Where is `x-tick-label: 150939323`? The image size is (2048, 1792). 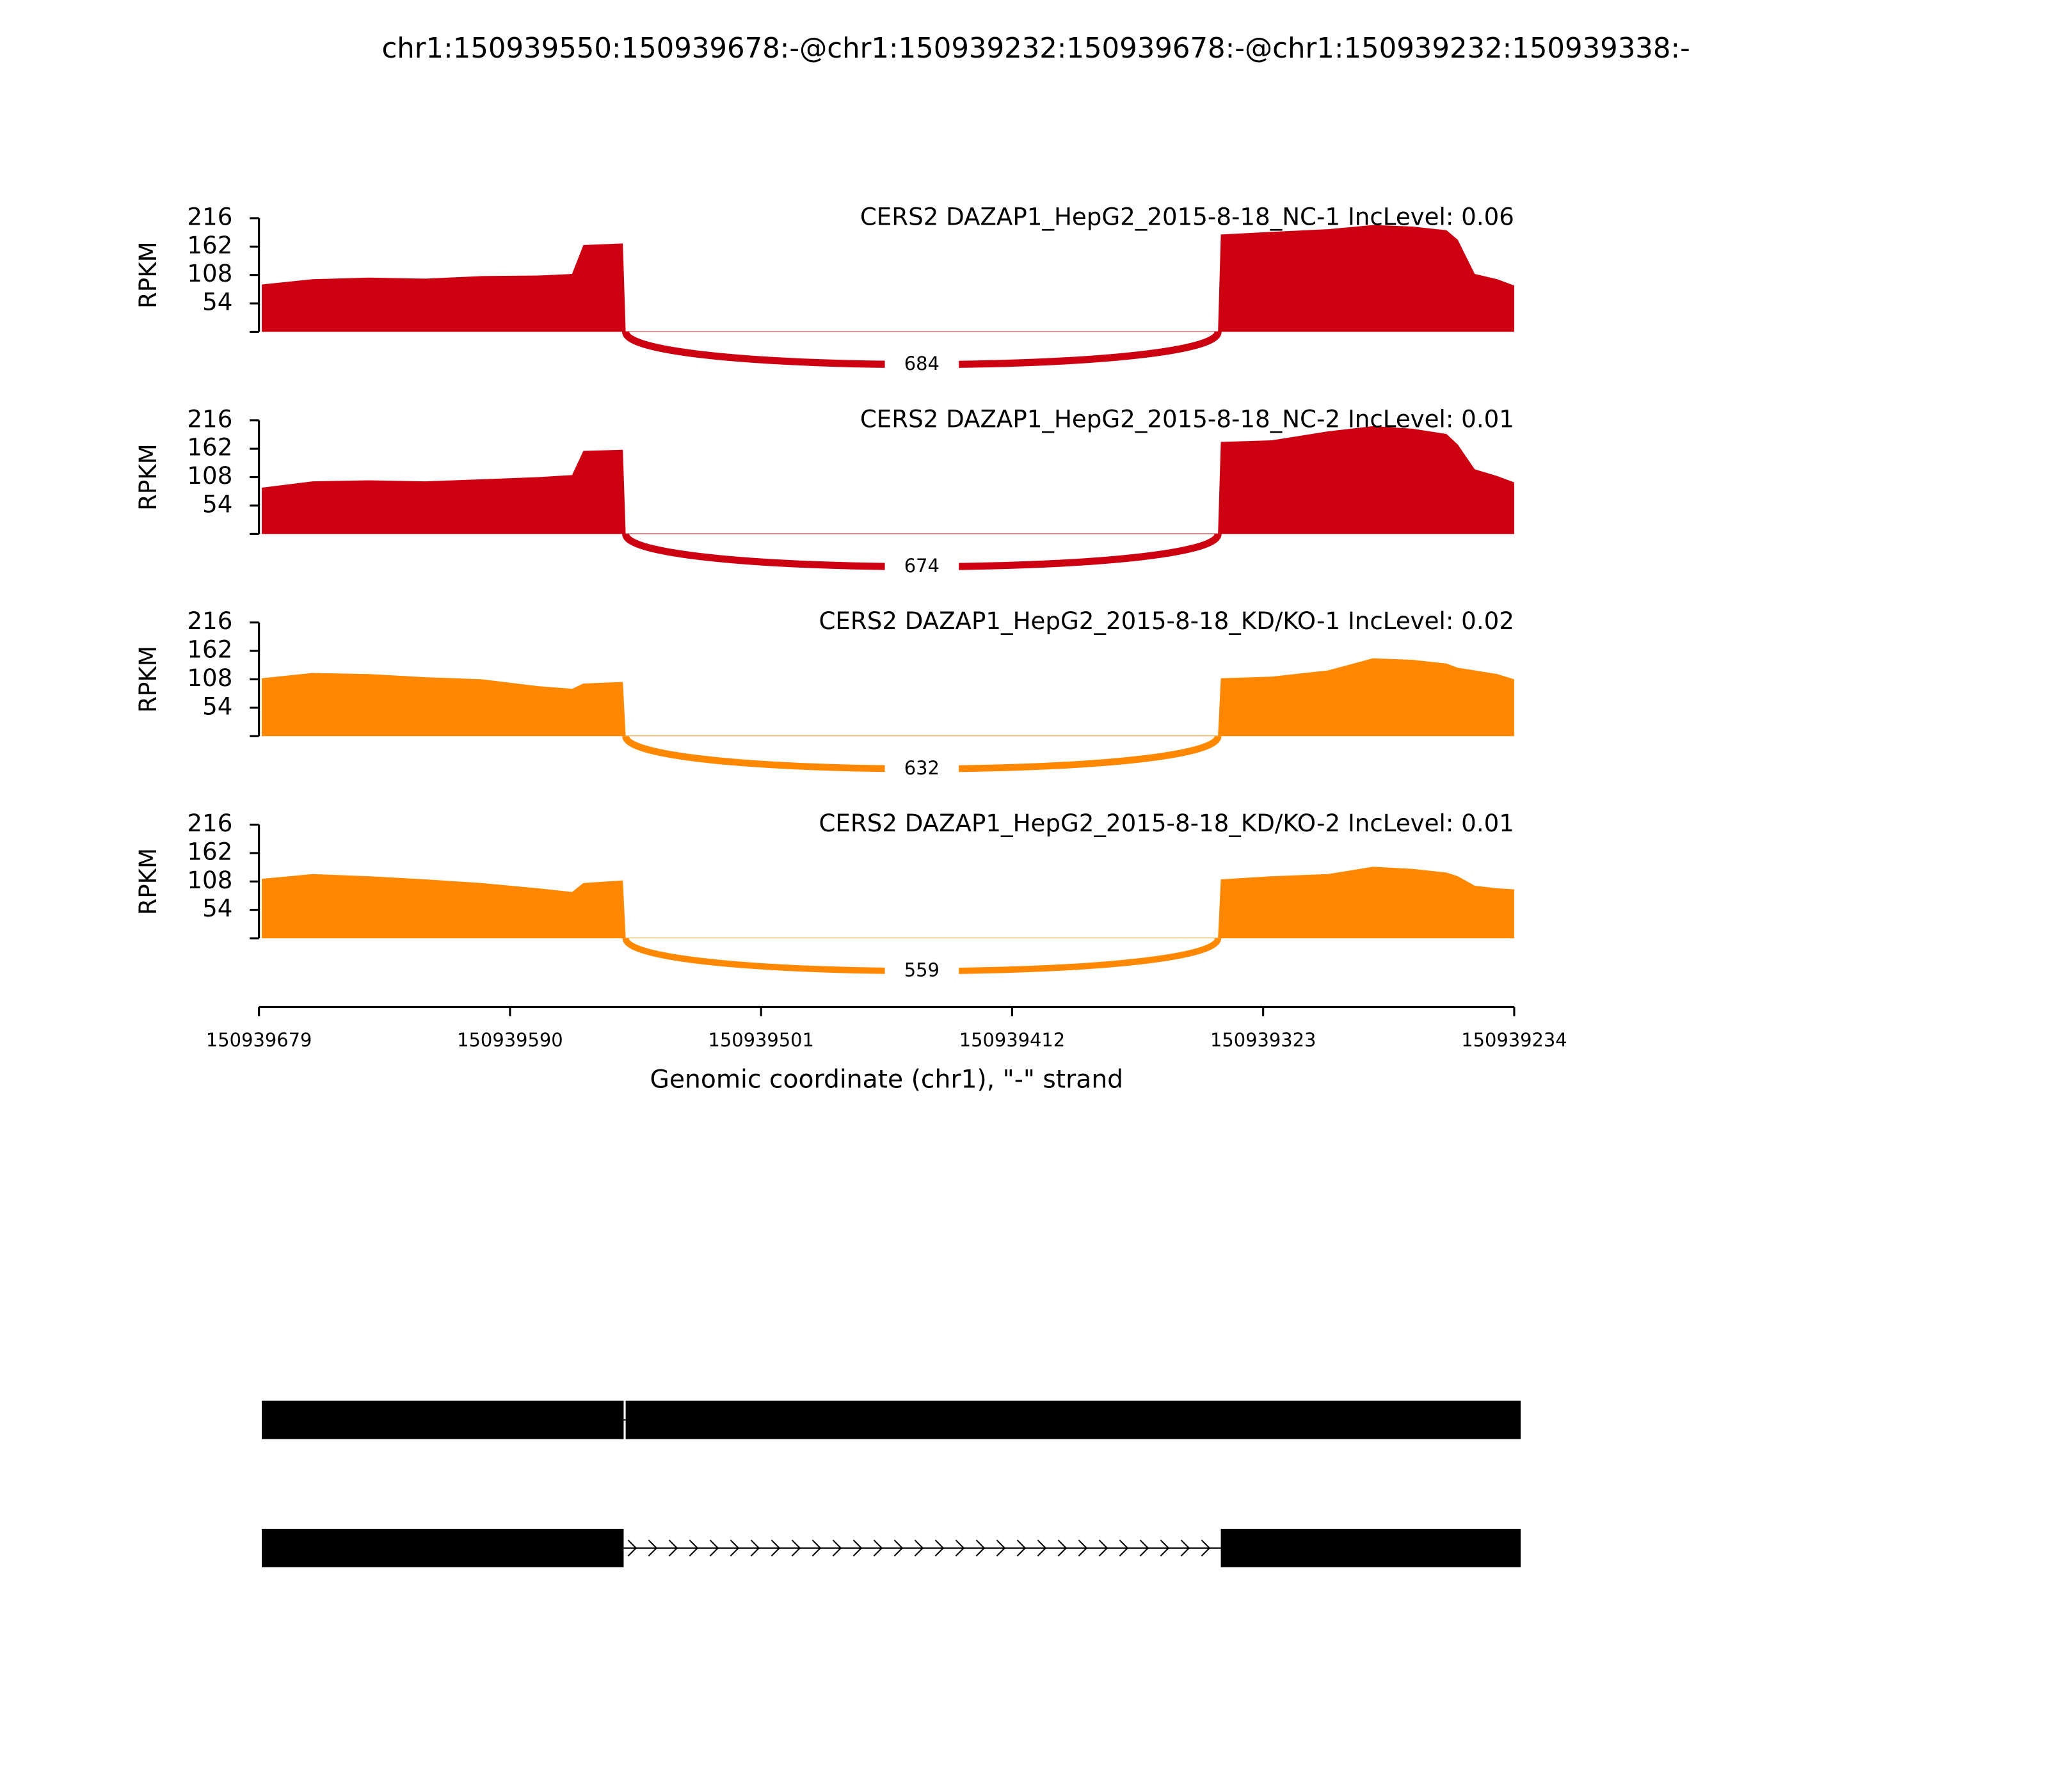 x-tick-label: 150939323 is located at coordinates (1263, 1040).